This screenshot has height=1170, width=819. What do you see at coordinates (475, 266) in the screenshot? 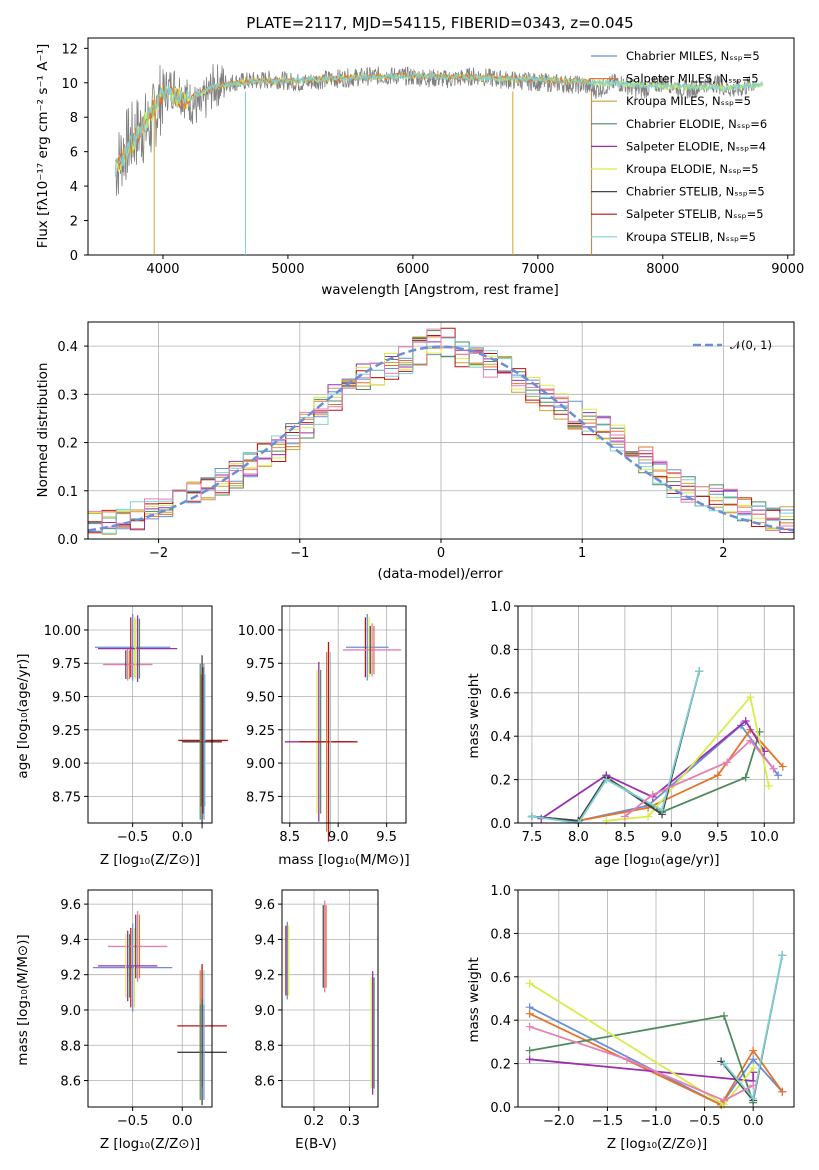
I see `spectrum-x-ticks: 4000 5000 6000 7000 8000 9000` at bounding box center [475, 266].